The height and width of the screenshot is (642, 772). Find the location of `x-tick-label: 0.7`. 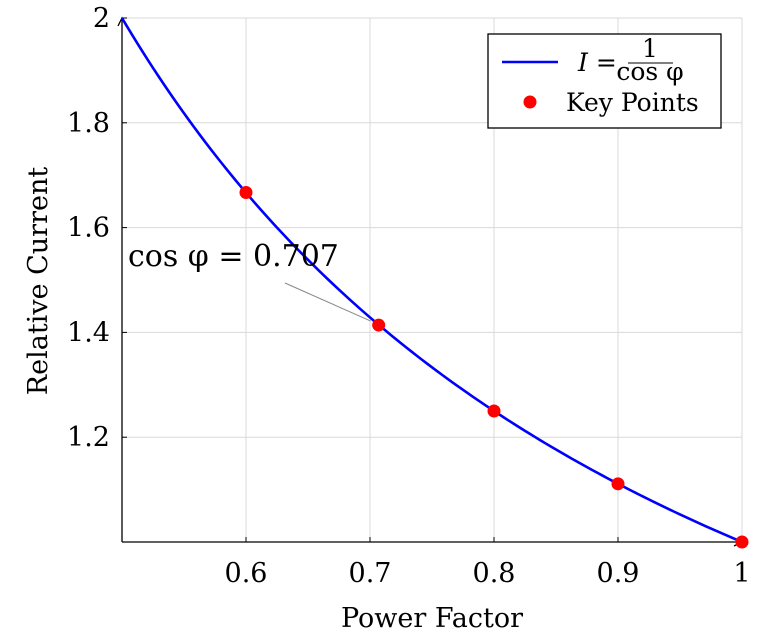

x-tick-label: 0.7 is located at coordinates (370, 573).